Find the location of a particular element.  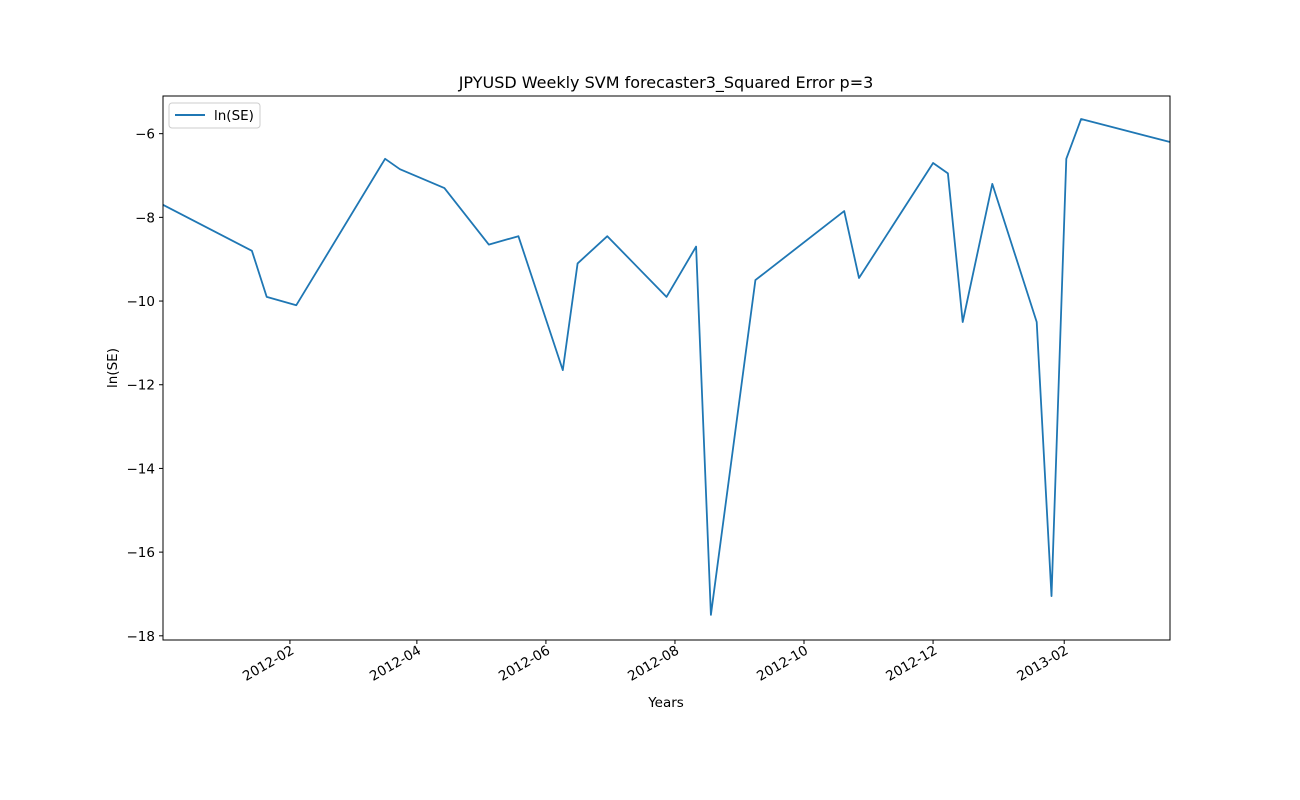

y-tick-label: −14 is located at coordinates (141, 469).